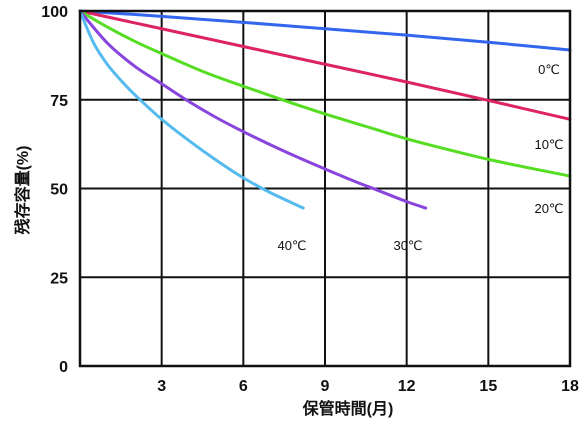 The image size is (585, 428). I want to click on y-tick-label: 25, so click(59, 278).